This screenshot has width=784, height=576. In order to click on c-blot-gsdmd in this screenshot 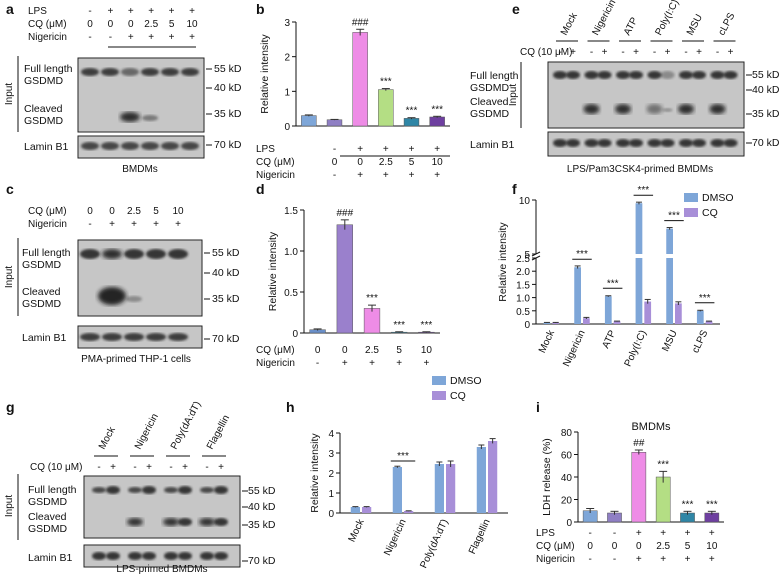, I will do `click(140, 278)`.